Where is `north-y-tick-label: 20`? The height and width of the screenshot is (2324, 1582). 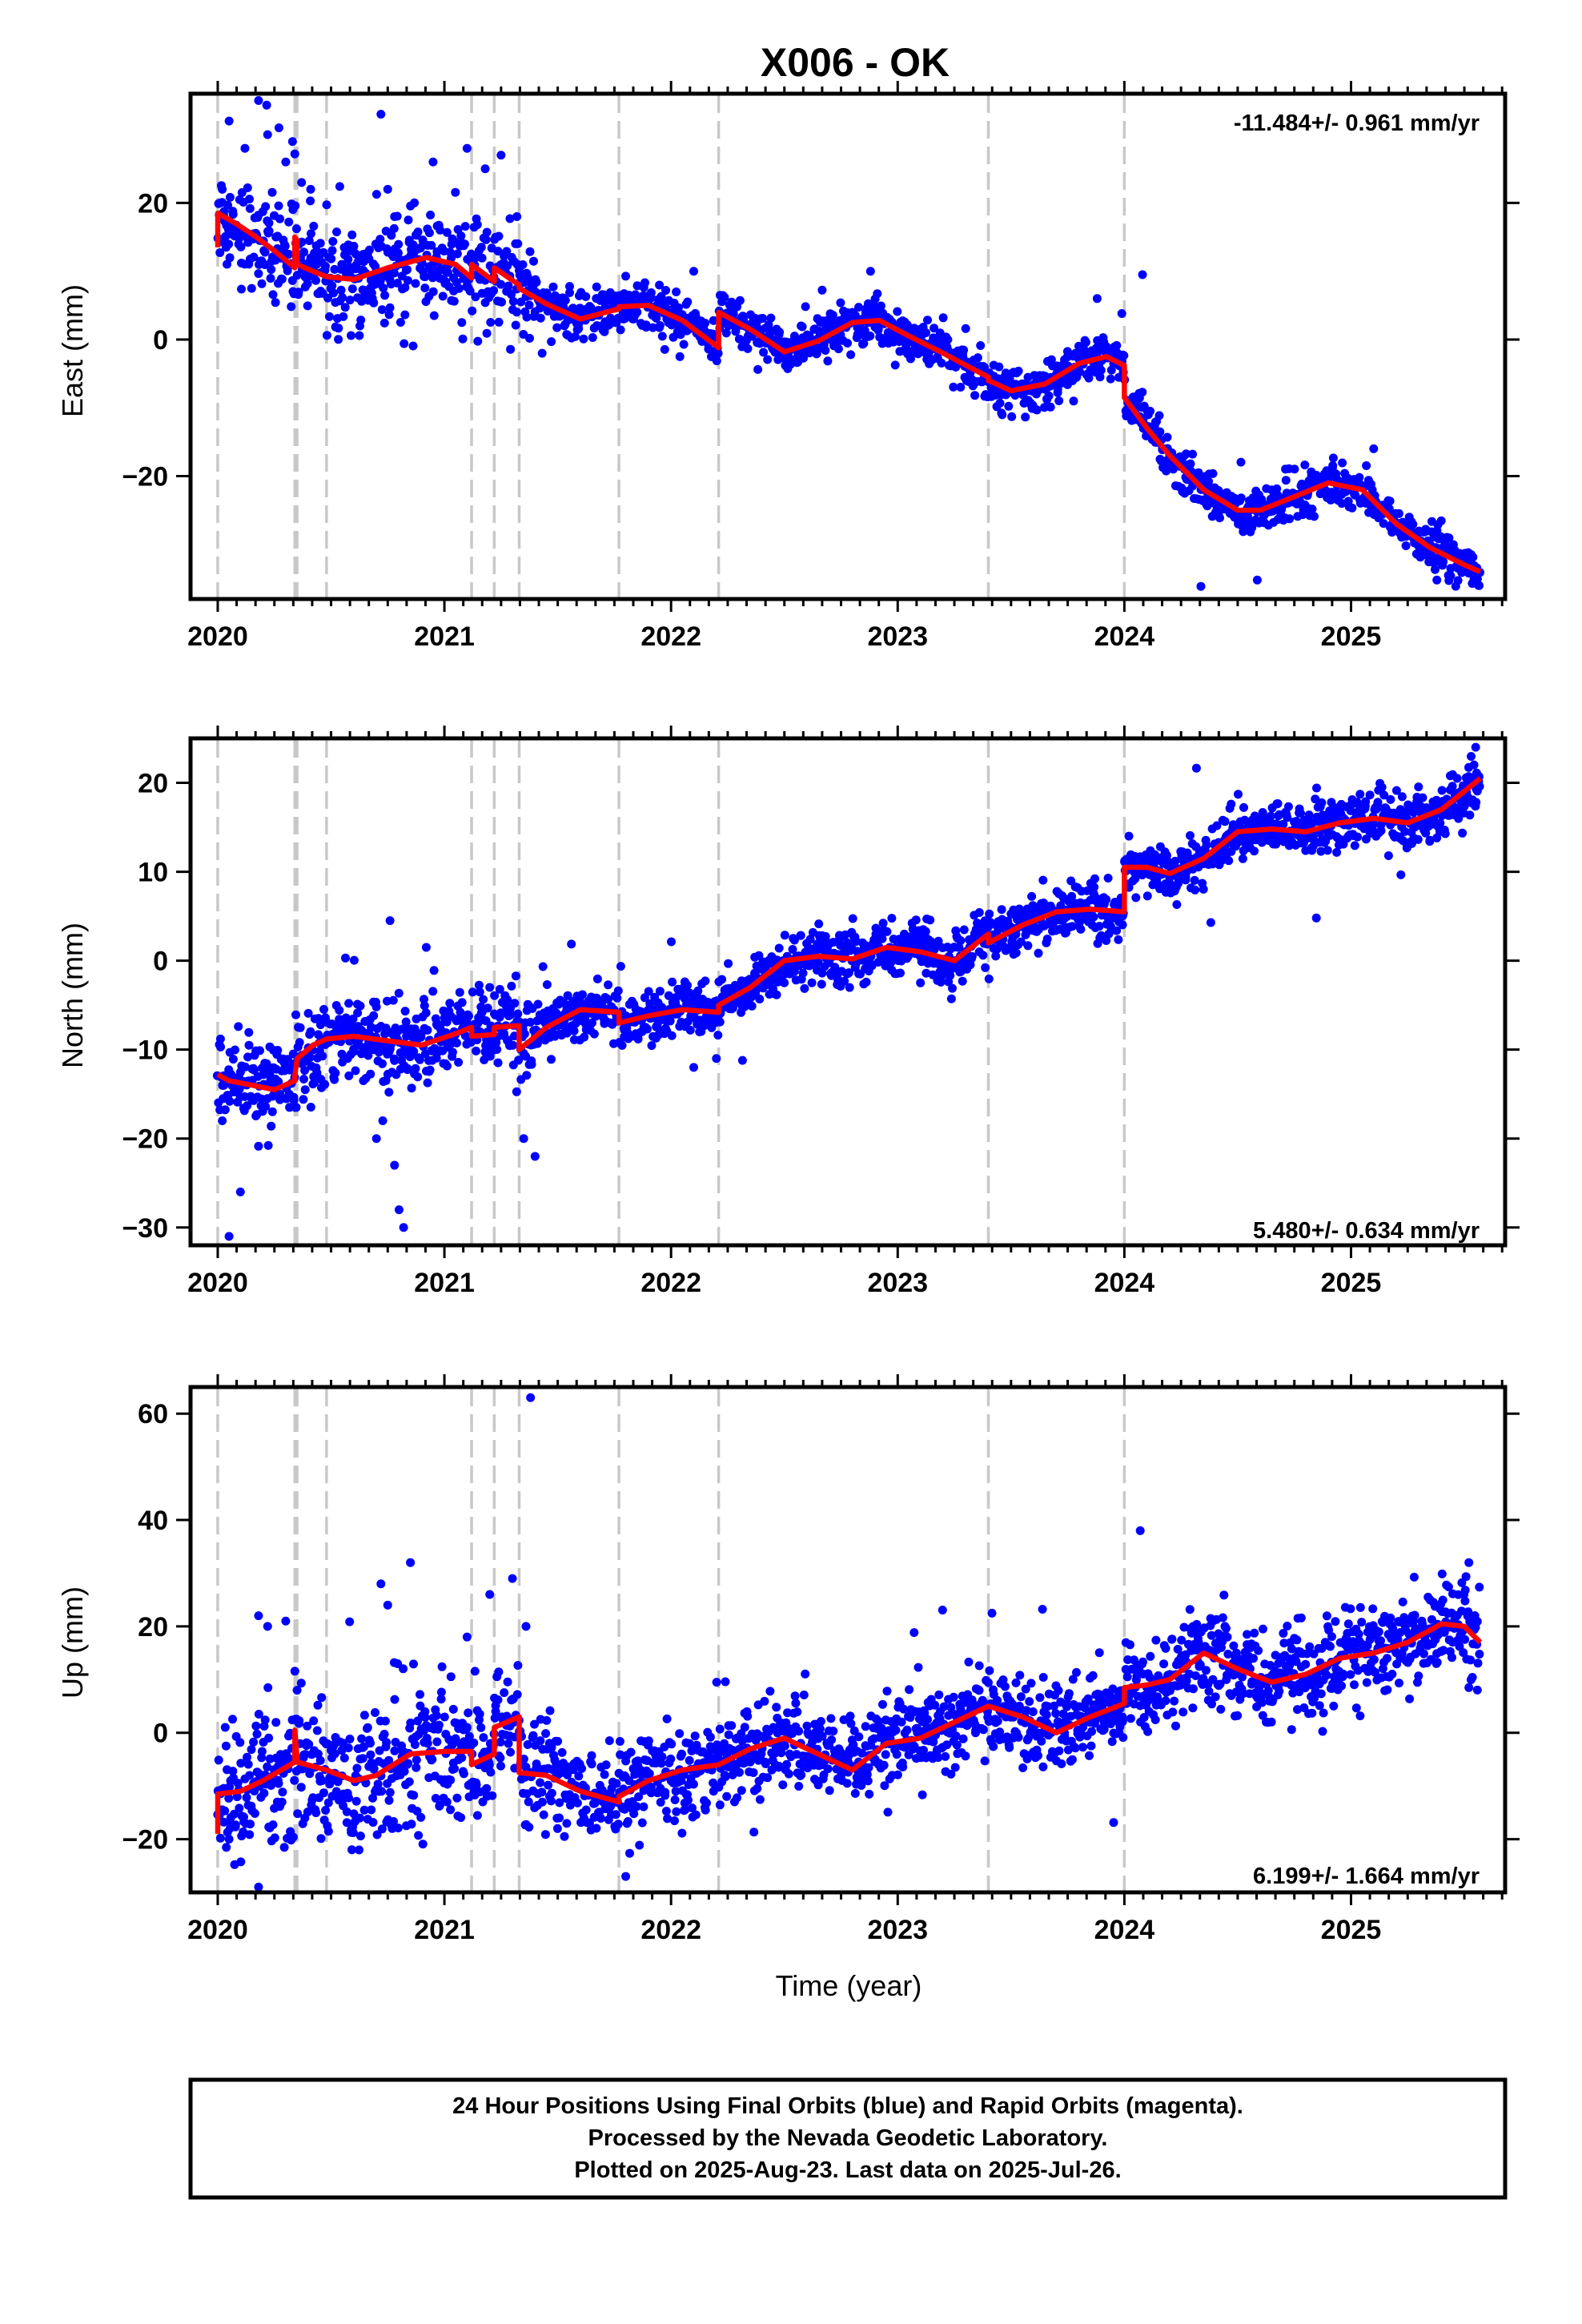 north-y-tick-label: 20 is located at coordinates (153, 784).